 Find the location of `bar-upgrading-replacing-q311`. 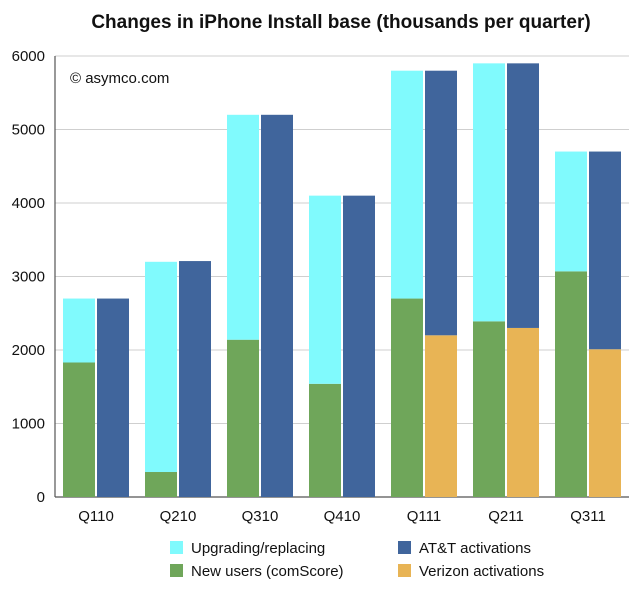

bar-upgrading-replacing-q311 is located at coordinates (571, 211).